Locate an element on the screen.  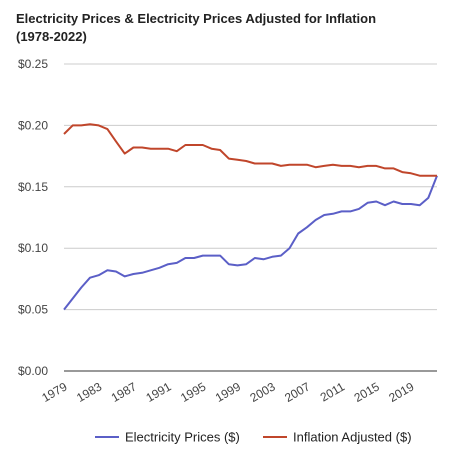
y-tick-label-4: $0.20 is located at coordinates (33, 125).